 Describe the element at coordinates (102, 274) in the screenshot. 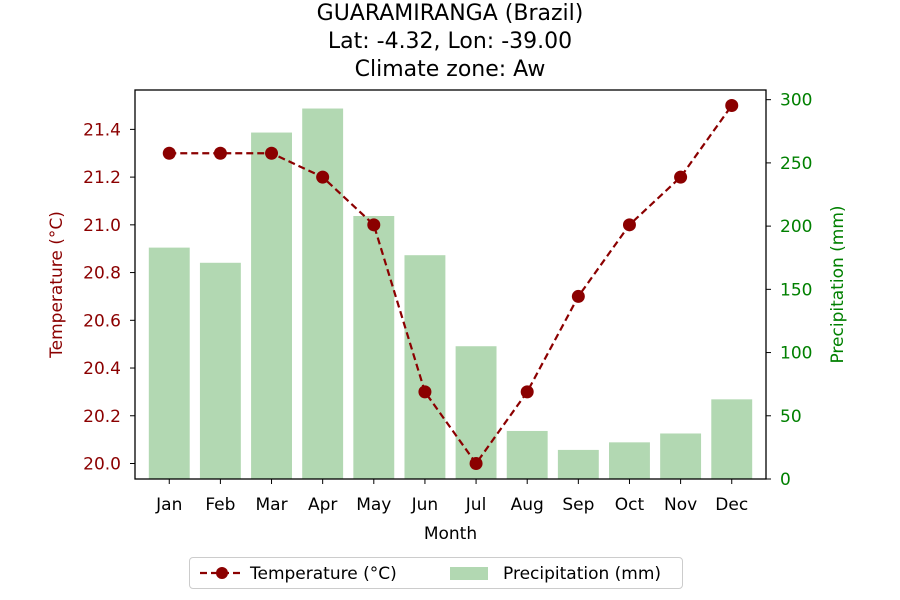

I see `y-left-tick-label: 20.8` at that location.